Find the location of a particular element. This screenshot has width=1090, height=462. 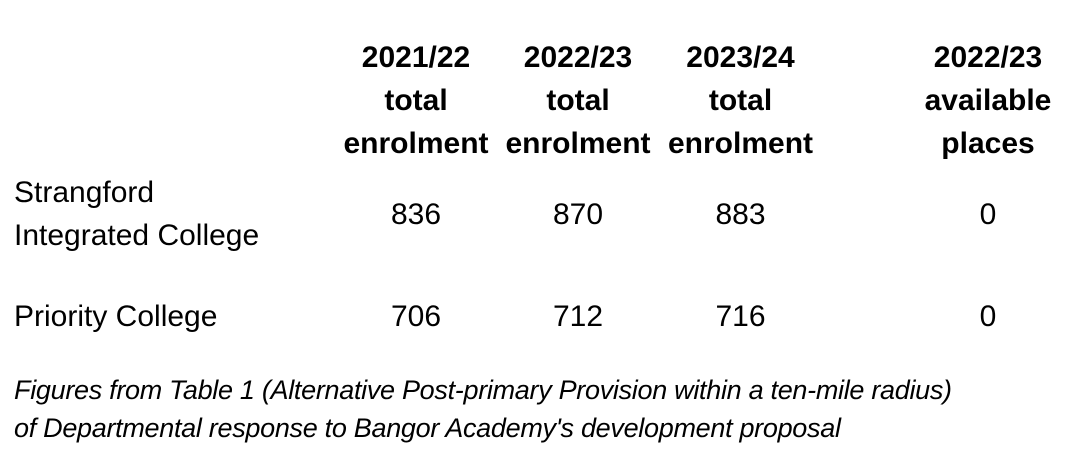

cell-strangford-available-places: 0 is located at coordinates (988, 214).